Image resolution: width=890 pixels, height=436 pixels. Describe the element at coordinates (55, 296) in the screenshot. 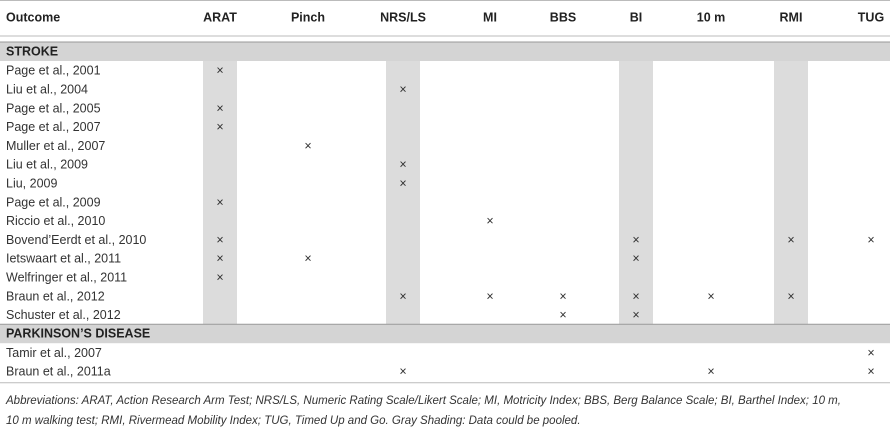

I see `study: Braun et al., 2012` at that location.